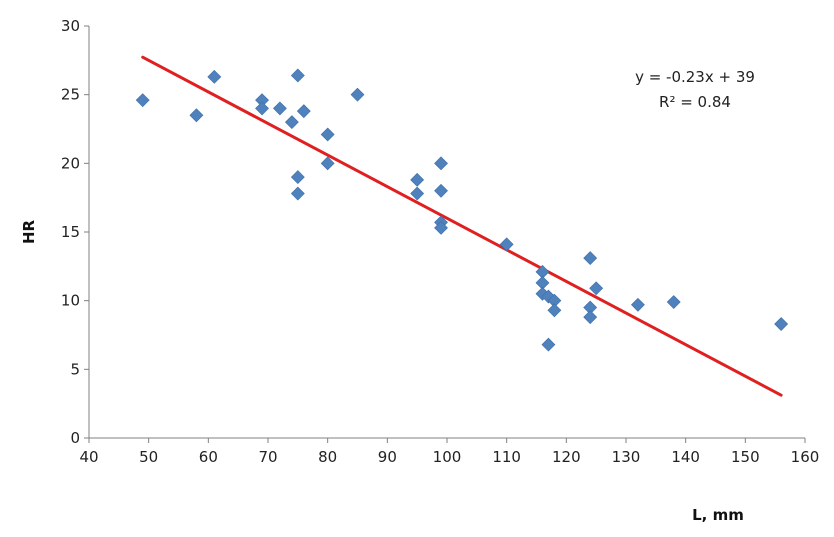  I want to click on x-tick-label: 100, so click(447, 457).